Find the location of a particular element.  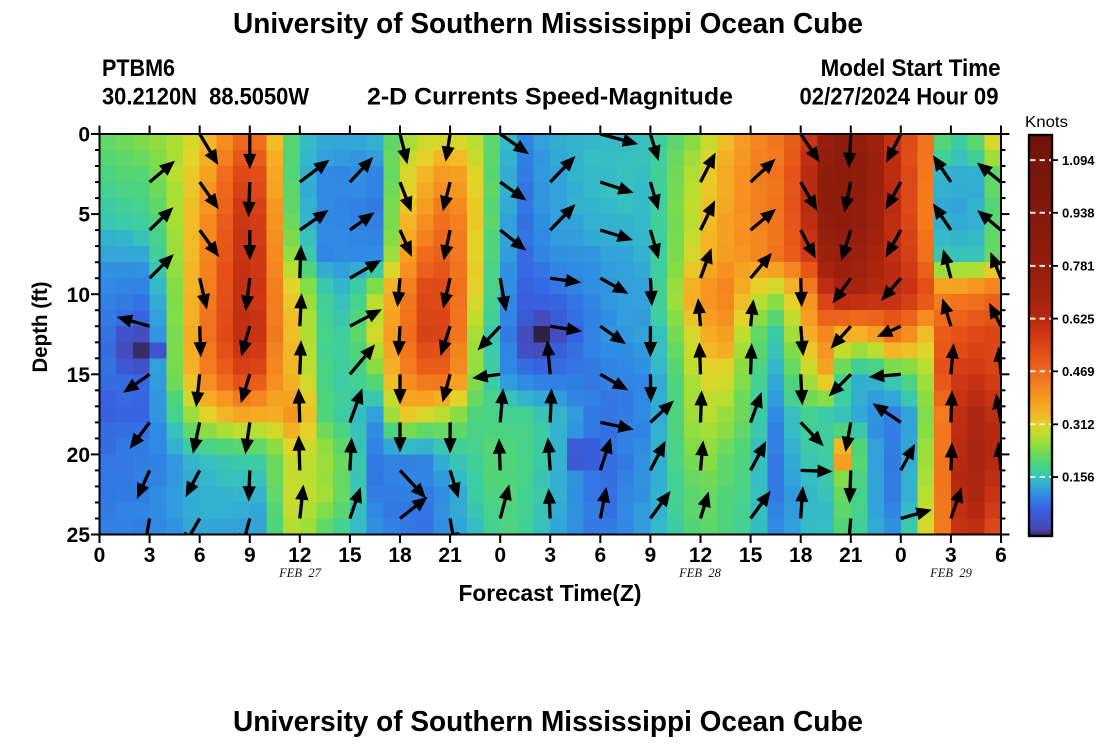

svg-text: 25 is located at coordinates (79, 535).